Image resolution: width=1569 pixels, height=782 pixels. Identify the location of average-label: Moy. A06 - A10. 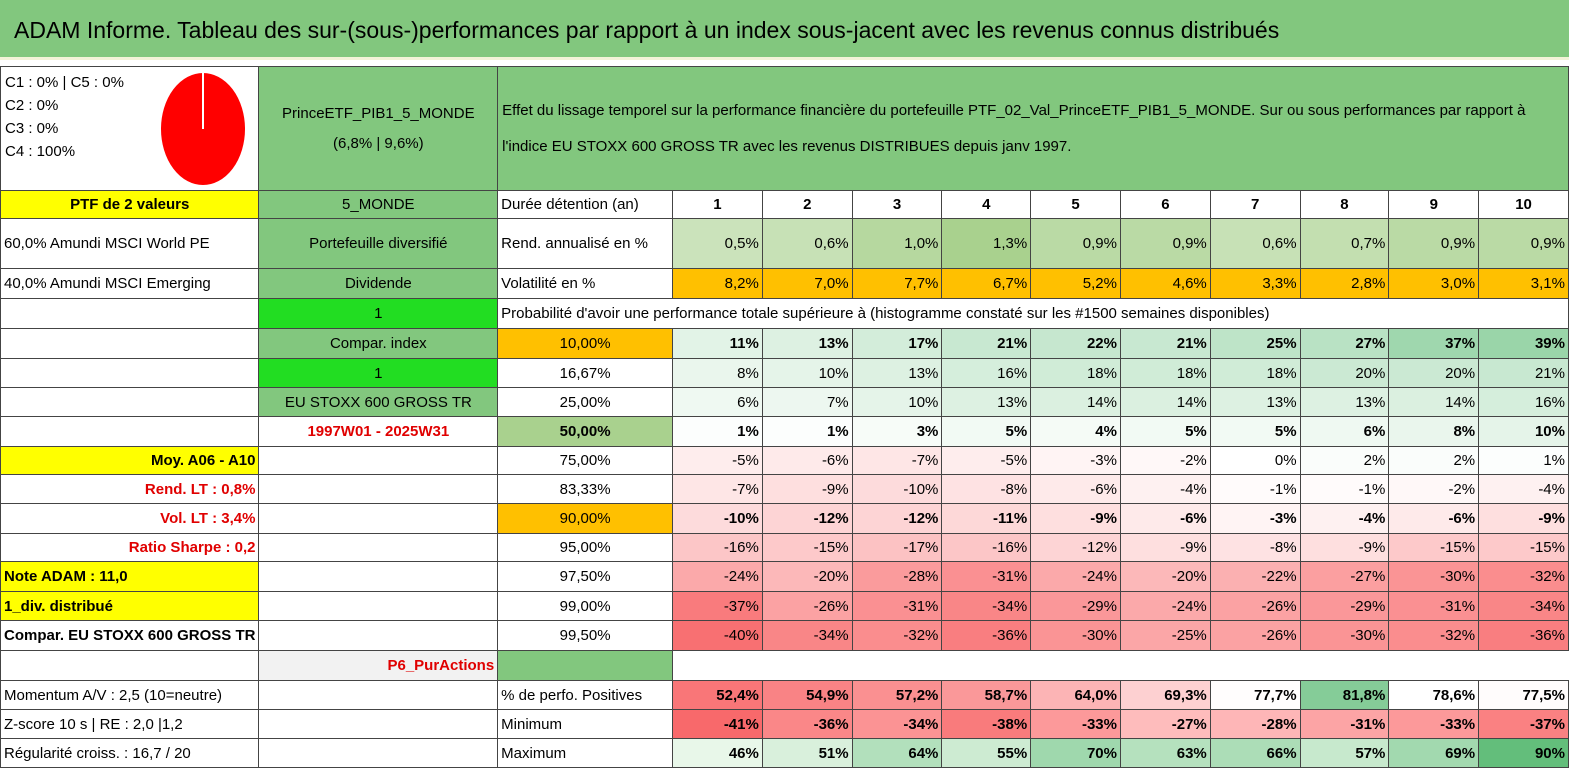
(130, 460).